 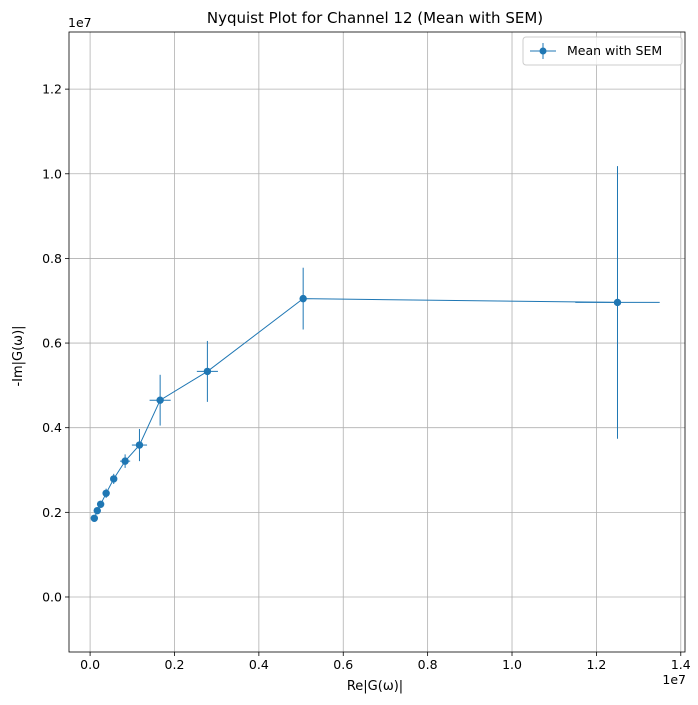 I want to click on y-tick-label: 1.2, so click(x=52, y=89).